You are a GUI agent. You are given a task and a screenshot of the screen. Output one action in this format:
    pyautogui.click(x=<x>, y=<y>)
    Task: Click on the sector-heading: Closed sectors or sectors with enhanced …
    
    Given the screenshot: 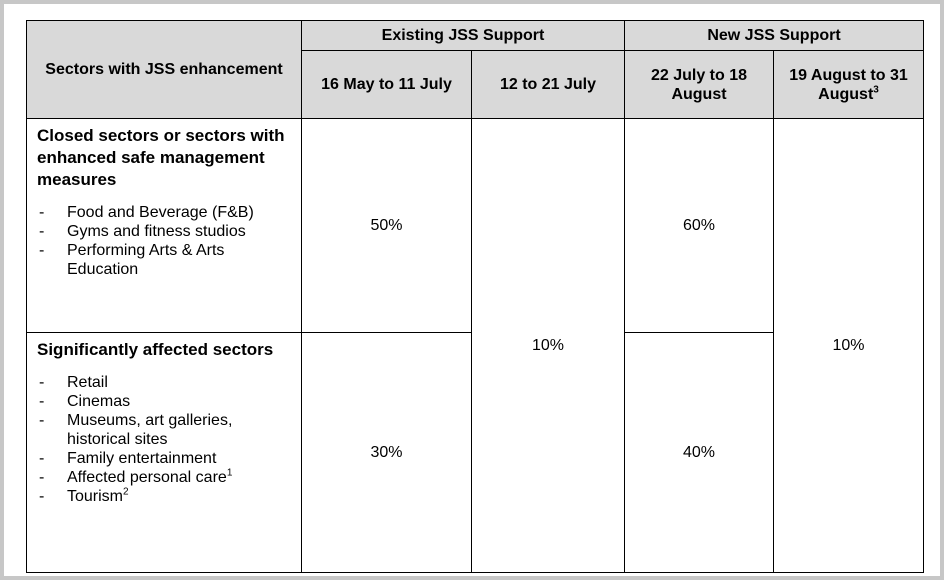 What is the action you would take?
    pyautogui.click(x=161, y=157)
    